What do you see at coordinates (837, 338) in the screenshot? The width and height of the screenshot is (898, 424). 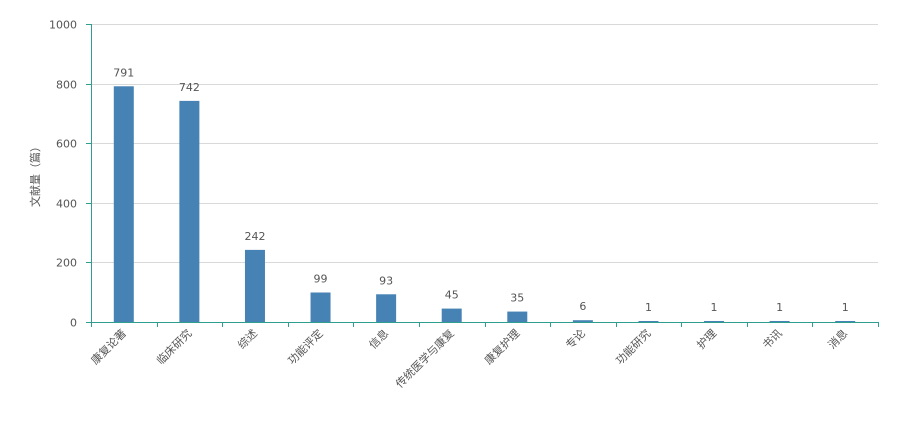 I see `category-label: 消息` at bounding box center [837, 338].